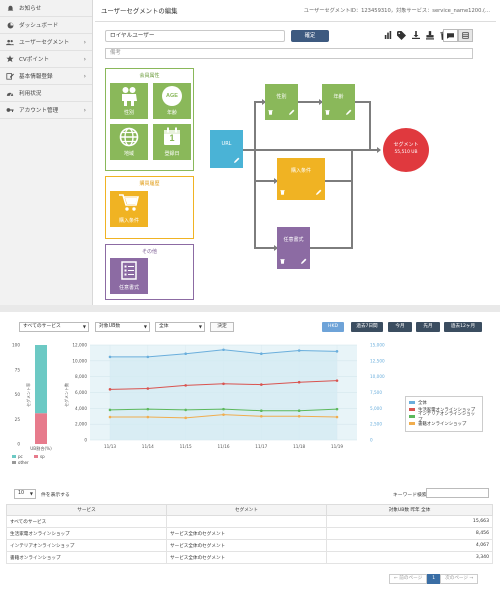 The image size is (500, 595). I want to click on node-label: 購入条件, so click(300, 171).